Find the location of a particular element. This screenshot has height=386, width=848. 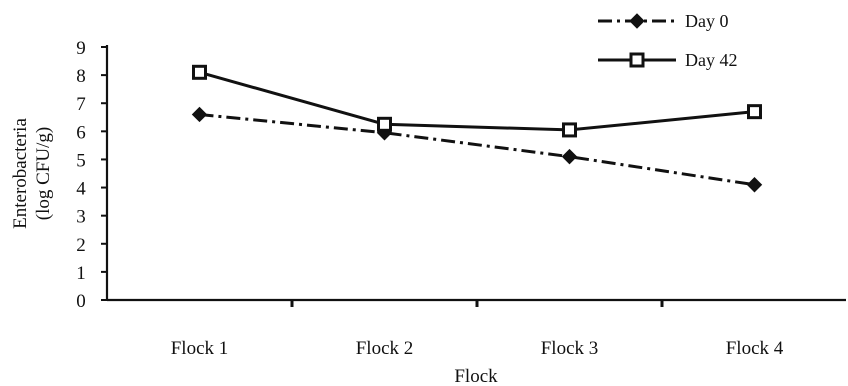

y-tick-label: 6 is located at coordinates (81, 132).